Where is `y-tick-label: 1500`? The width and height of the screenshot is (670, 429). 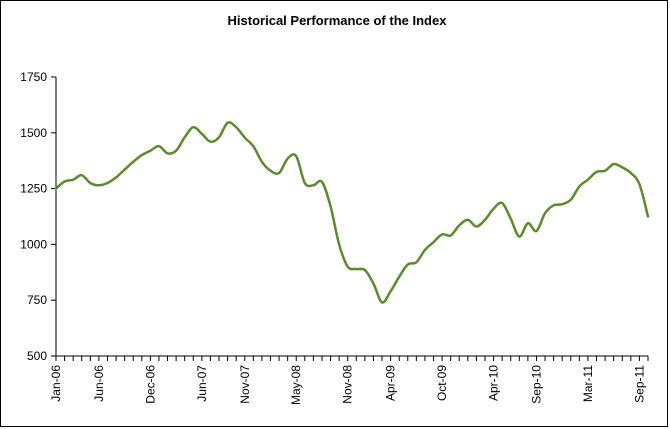
y-tick-label: 1500 is located at coordinates (33, 133).